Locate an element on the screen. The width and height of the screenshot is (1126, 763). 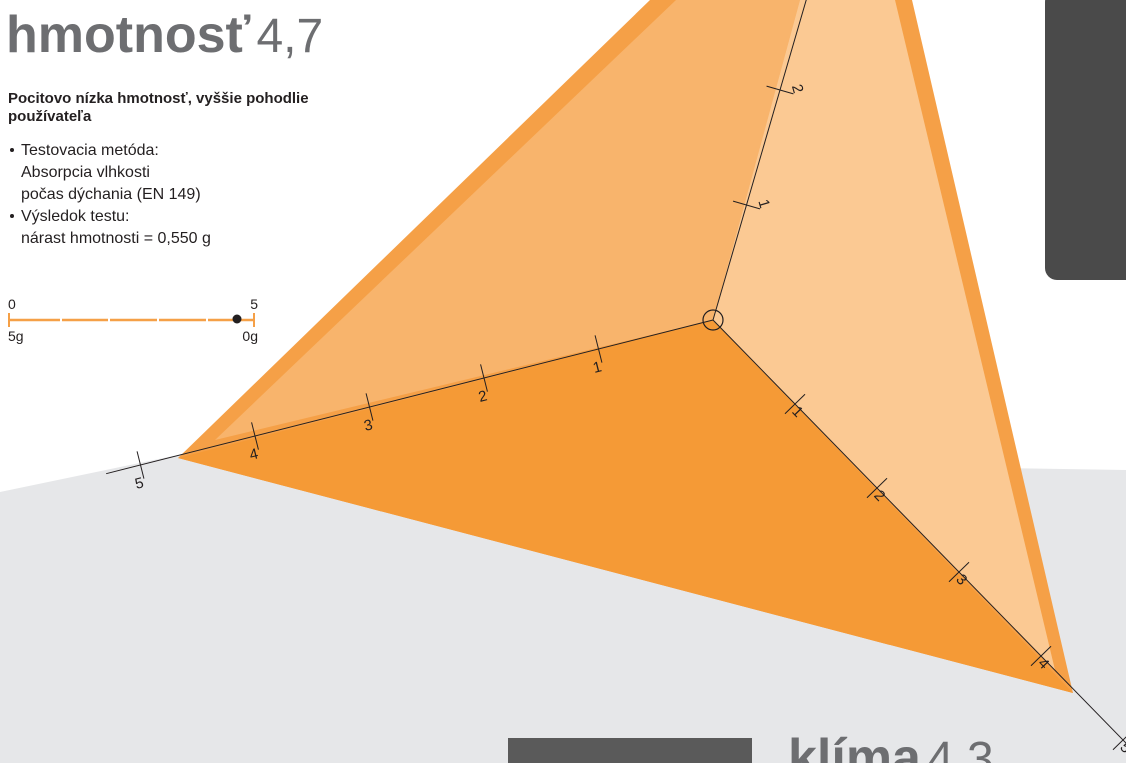
scale-unit: 0g is located at coordinates (250, 336).